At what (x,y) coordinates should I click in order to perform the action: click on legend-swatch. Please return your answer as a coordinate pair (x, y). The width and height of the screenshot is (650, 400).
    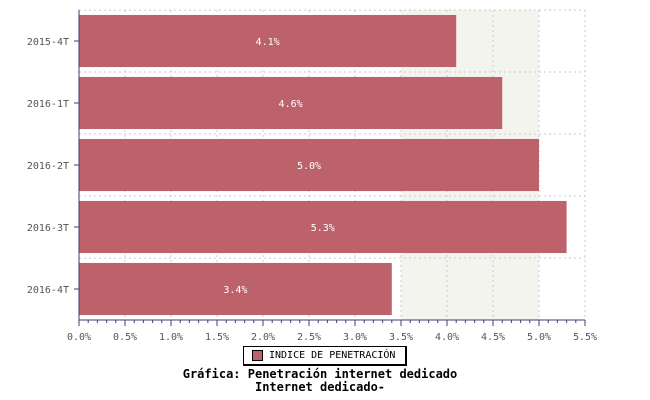
    Looking at the image, I should click on (257, 355).